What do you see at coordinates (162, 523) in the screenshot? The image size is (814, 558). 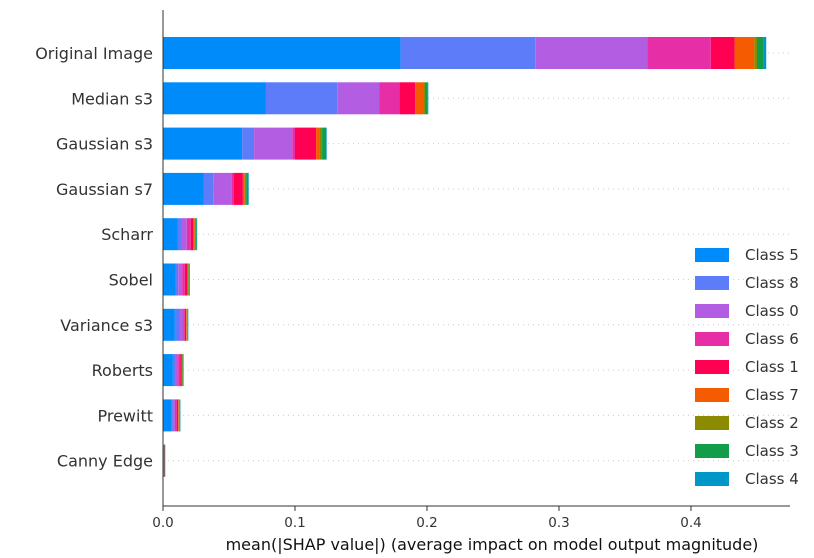 I see `x-tick-label: 0.0` at bounding box center [162, 523].